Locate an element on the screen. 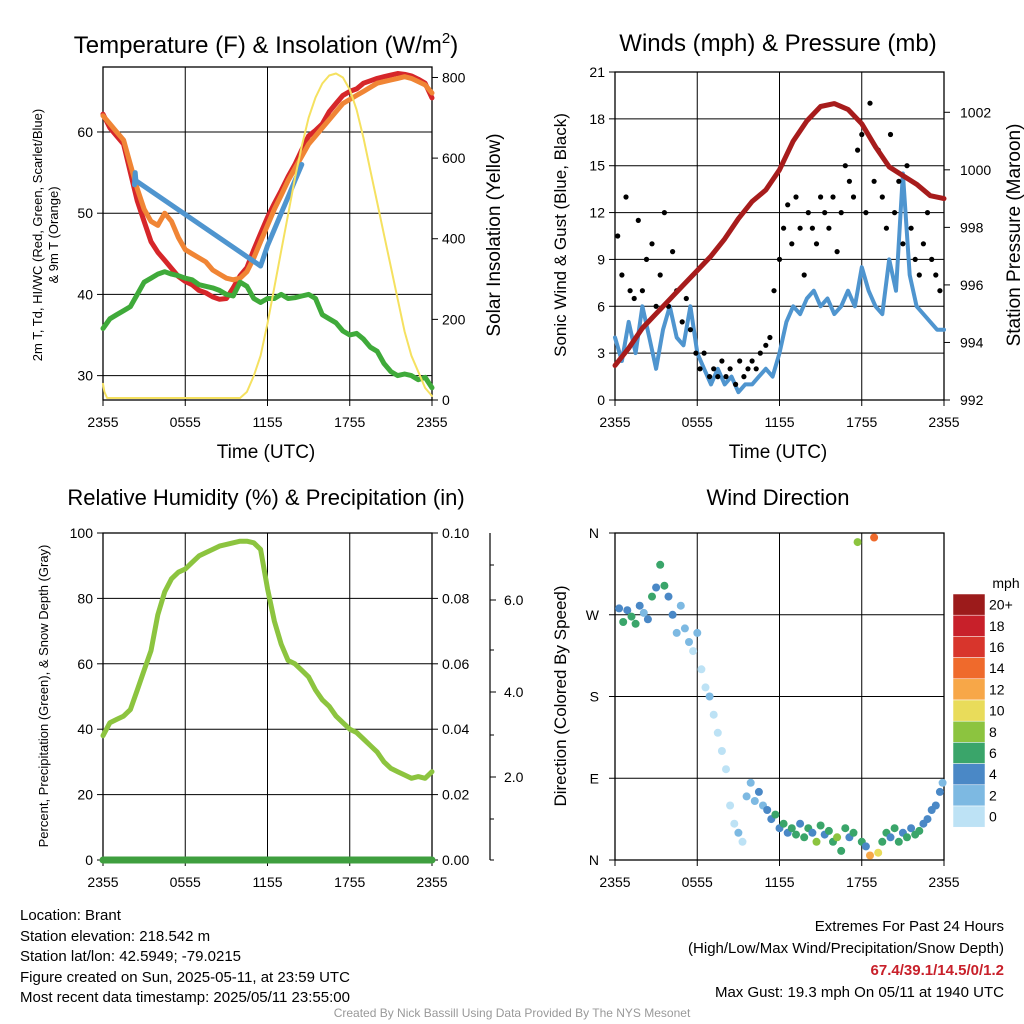 The image size is (1024, 1024). wind-direction-ylabel: Direction (Colored By Speed) is located at coordinates (560, 695).